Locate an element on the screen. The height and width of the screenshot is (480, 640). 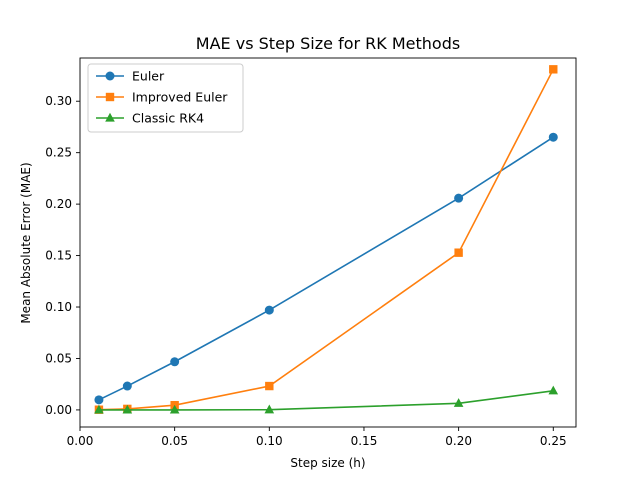
x-tick-label: 0.25 is located at coordinates (553, 441).